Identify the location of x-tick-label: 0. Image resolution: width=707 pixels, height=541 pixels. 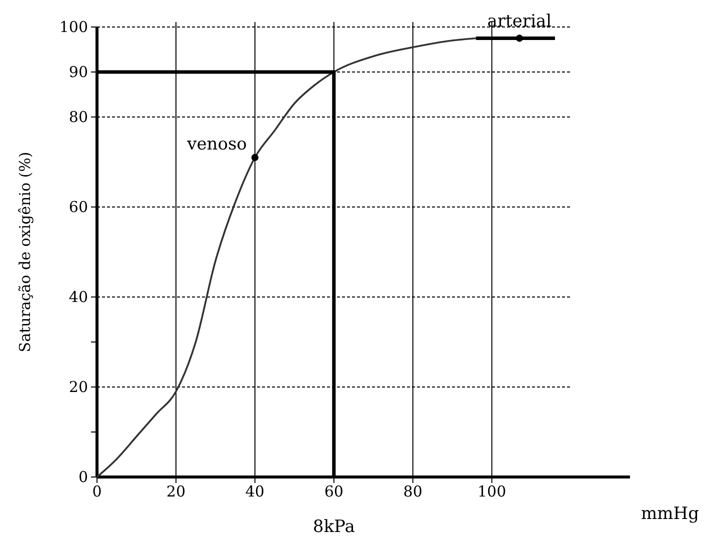
(97, 491).